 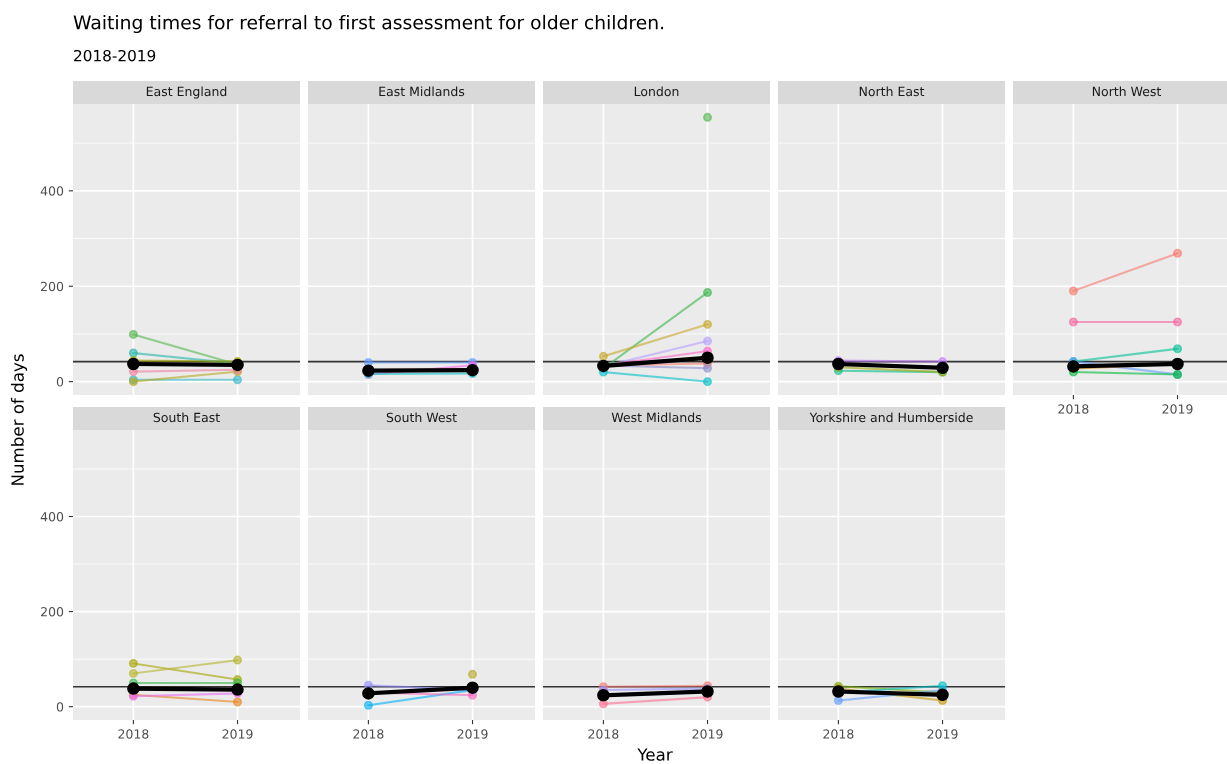 What do you see at coordinates (891, 417) in the screenshot?
I see `chart-title: Yorkshire and Humberside` at bounding box center [891, 417].